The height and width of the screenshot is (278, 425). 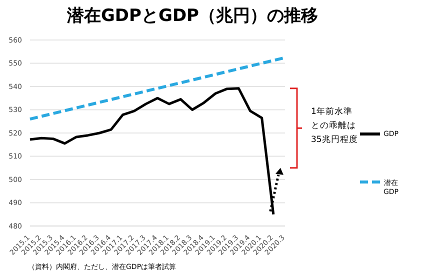 What do you see at coordinates (334, 126) in the screenshot?
I see `text: 1年前水準との乖離は35兆円程度` at bounding box center [334, 126].